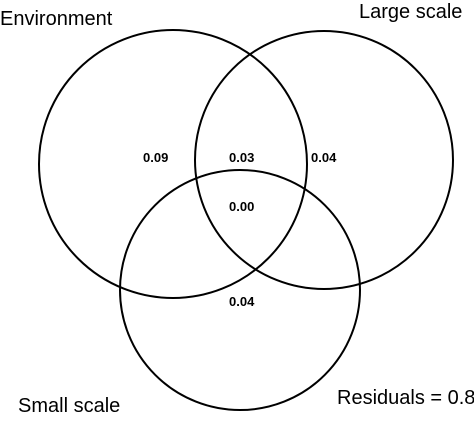  Describe the element at coordinates (405, 398) in the screenshot. I see `residuals-label: Residuals = 0.8` at that location.